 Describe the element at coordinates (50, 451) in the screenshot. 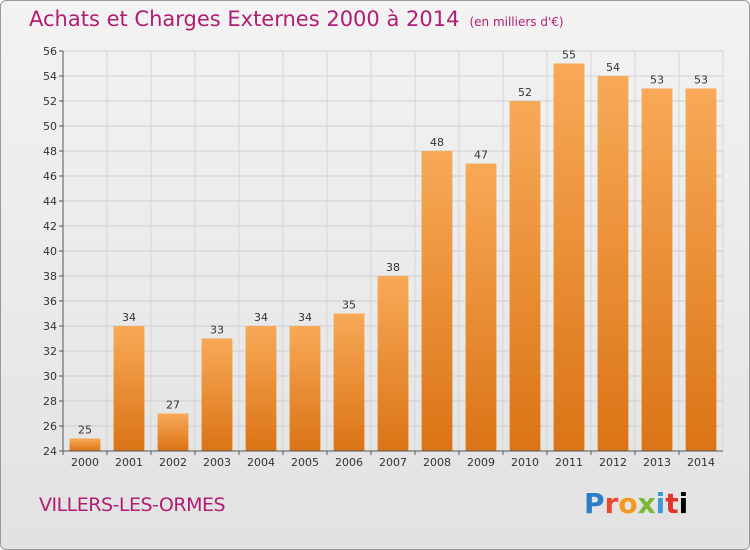

I see `y-tick-label: 24` at that location.